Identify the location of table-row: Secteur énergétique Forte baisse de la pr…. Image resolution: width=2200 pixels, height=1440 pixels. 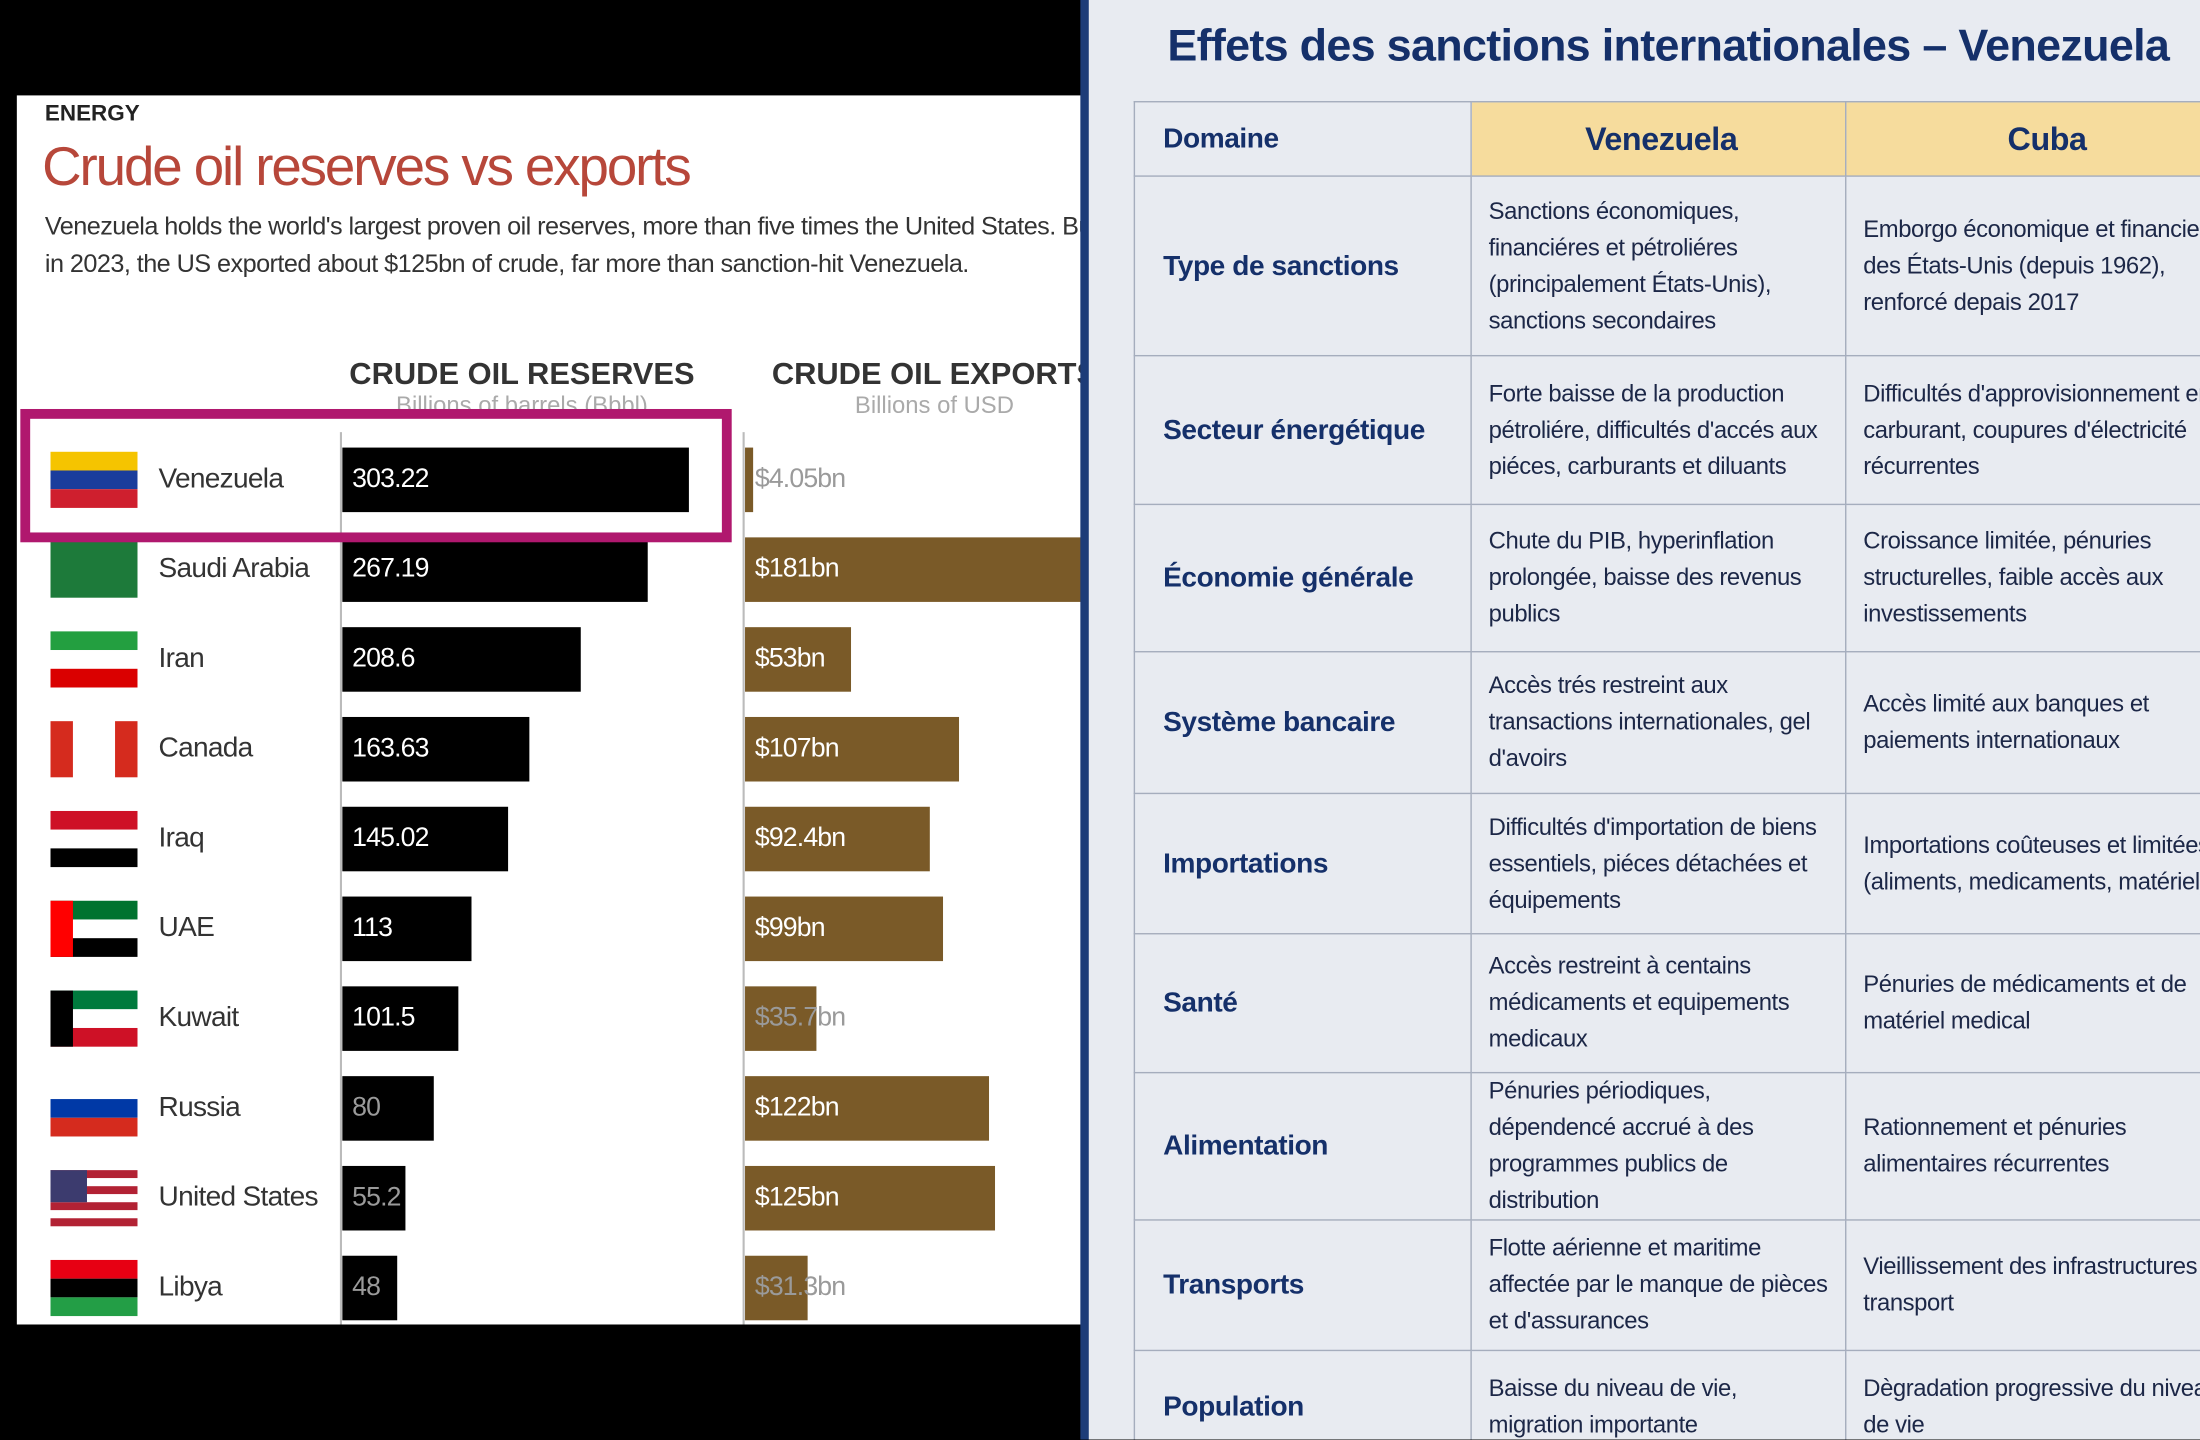
(1666, 430).